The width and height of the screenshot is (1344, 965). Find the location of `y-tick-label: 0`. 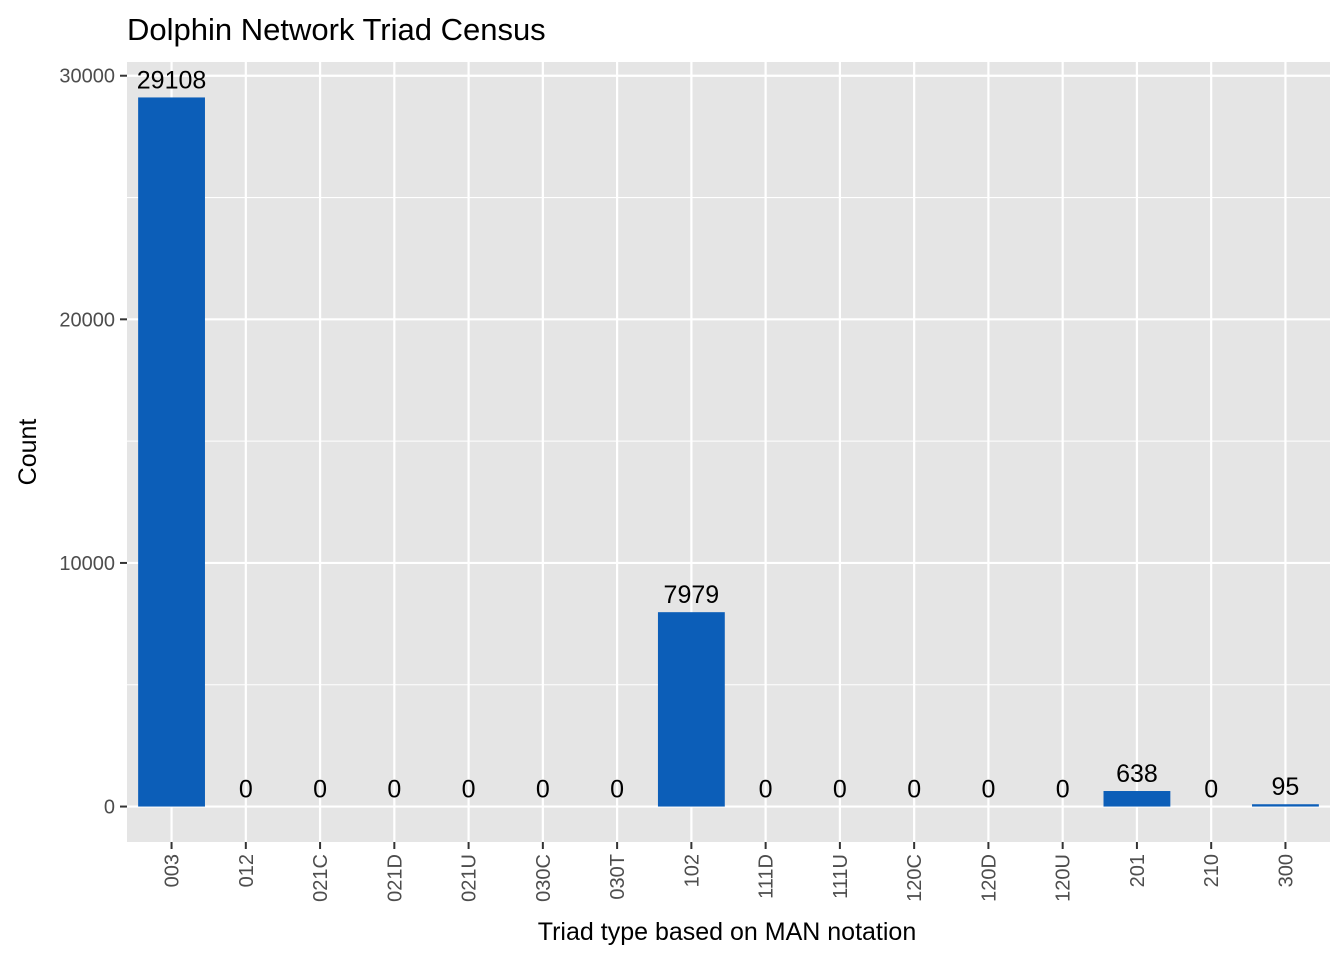

y-tick-label: 0 is located at coordinates (109, 808).